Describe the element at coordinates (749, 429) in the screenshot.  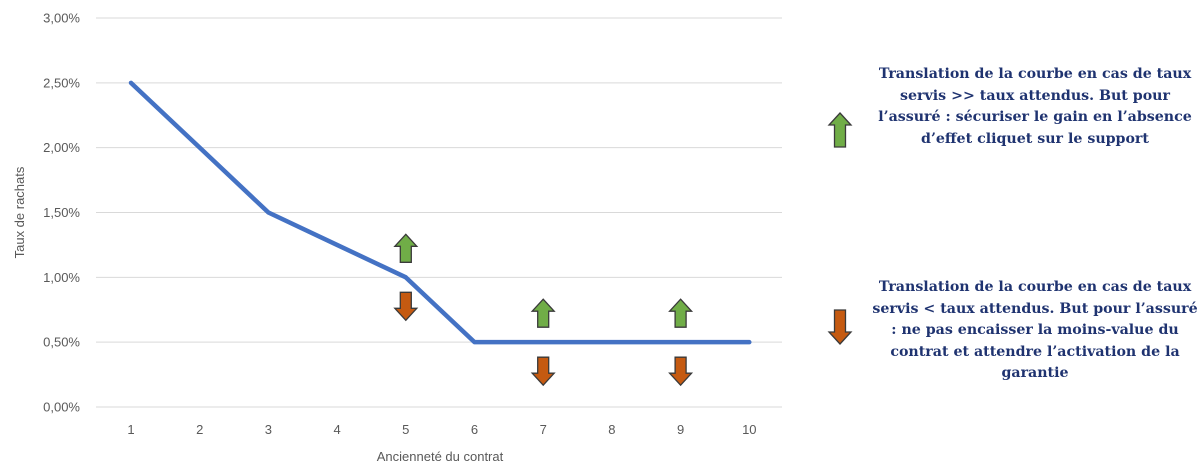
I see `x-tick-label: 10` at that location.